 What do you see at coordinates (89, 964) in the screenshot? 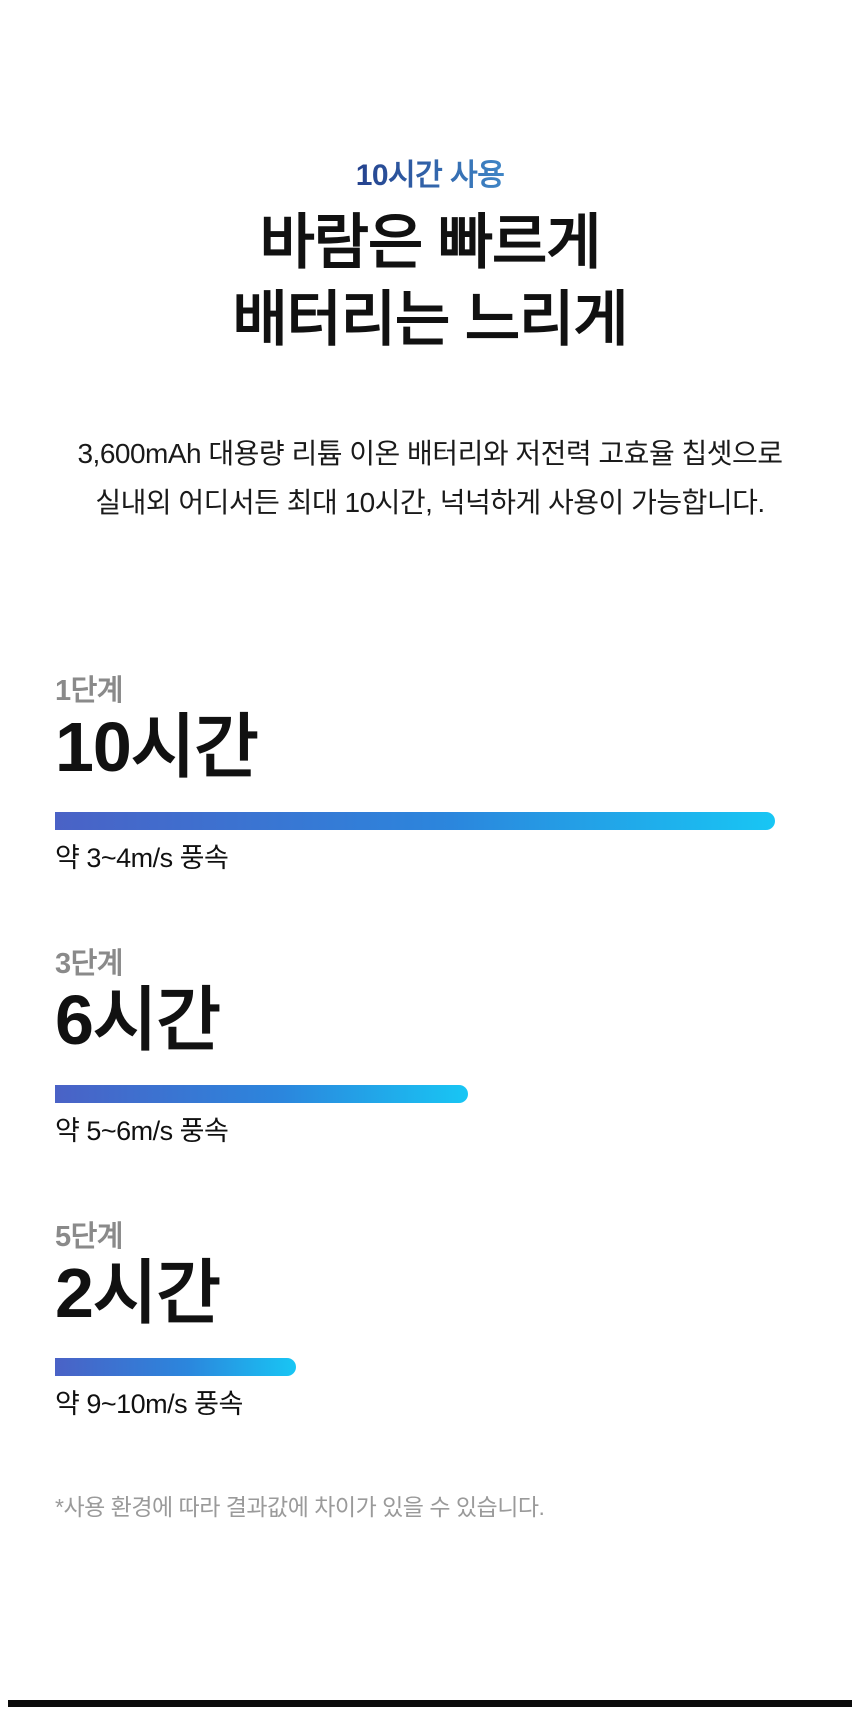
I see `stage-label: 3단계` at bounding box center [89, 964].